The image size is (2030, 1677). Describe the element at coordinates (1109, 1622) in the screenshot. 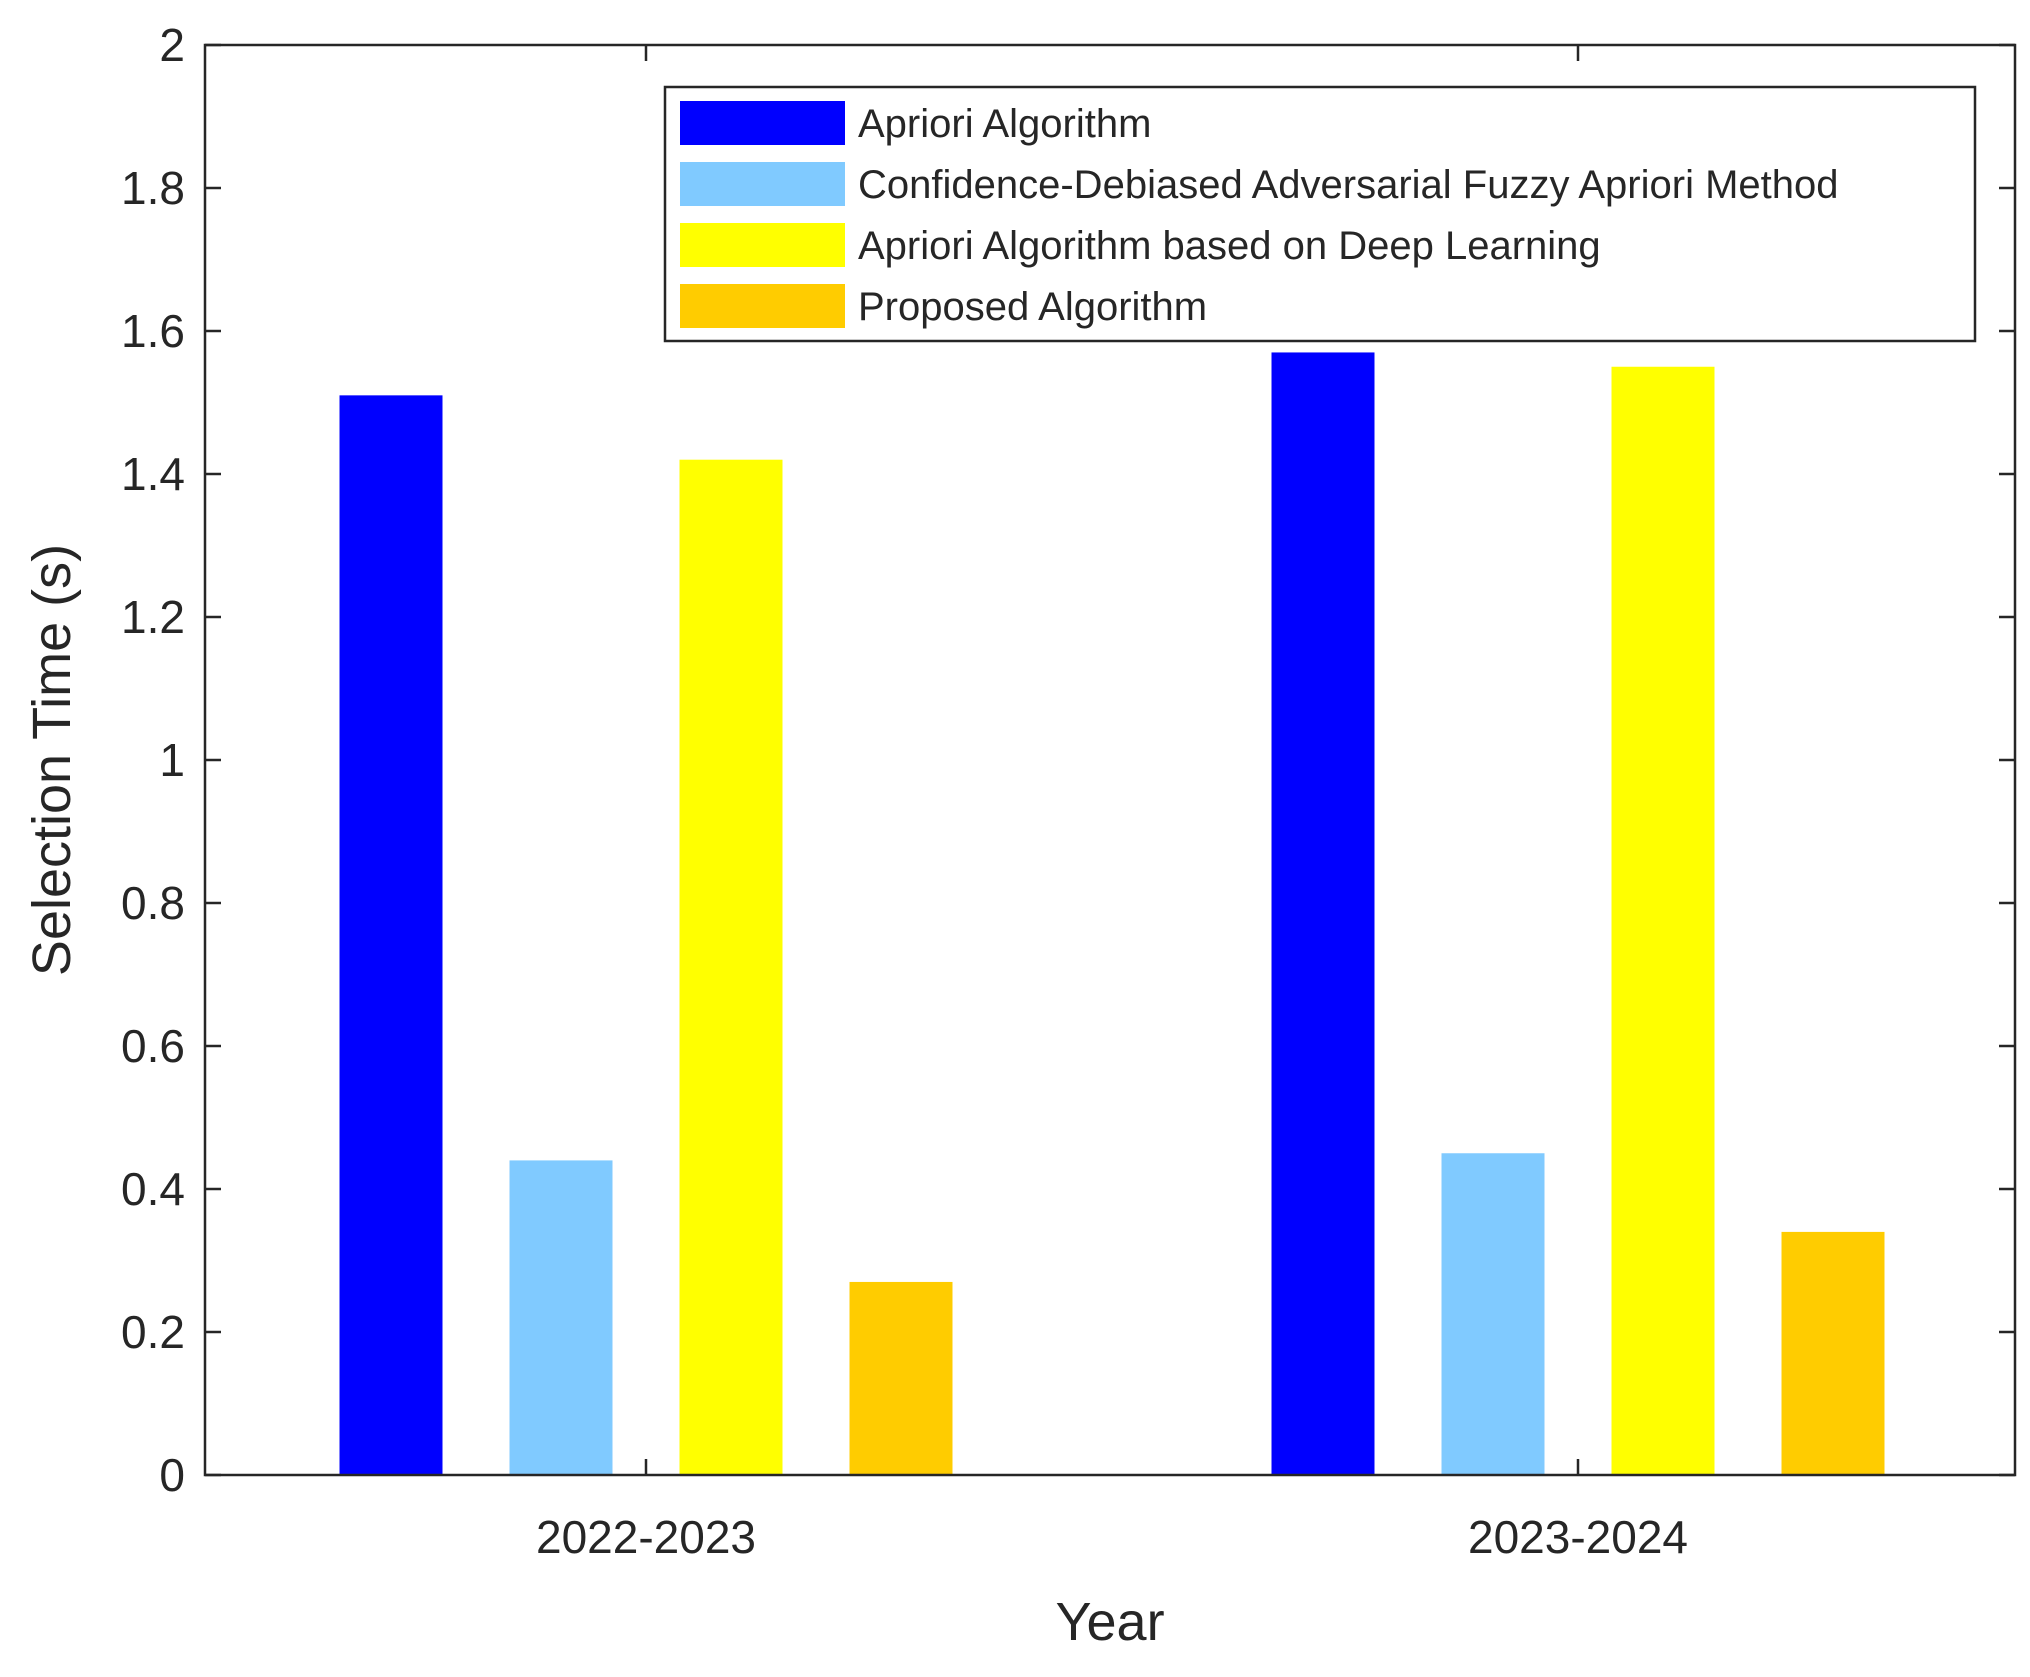

I see `x-axis-title: Year` at that location.